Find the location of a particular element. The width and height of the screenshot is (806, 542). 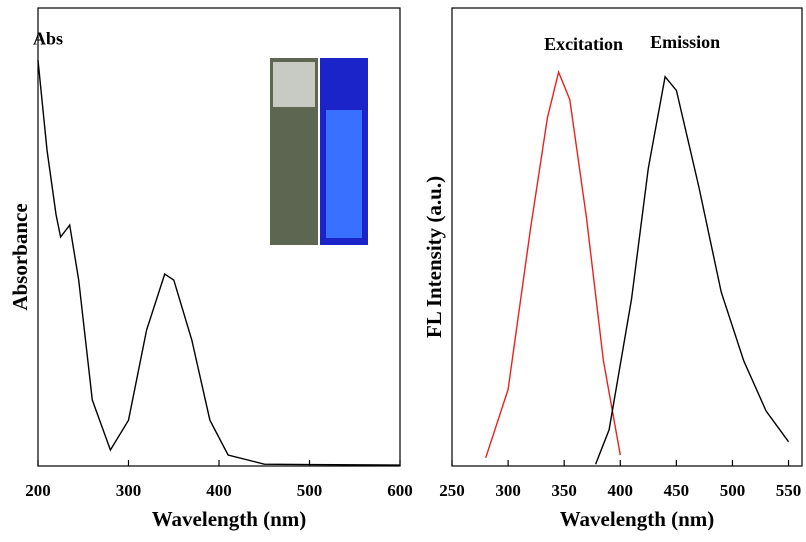

x-tick-label: 250 is located at coordinates (452, 490).